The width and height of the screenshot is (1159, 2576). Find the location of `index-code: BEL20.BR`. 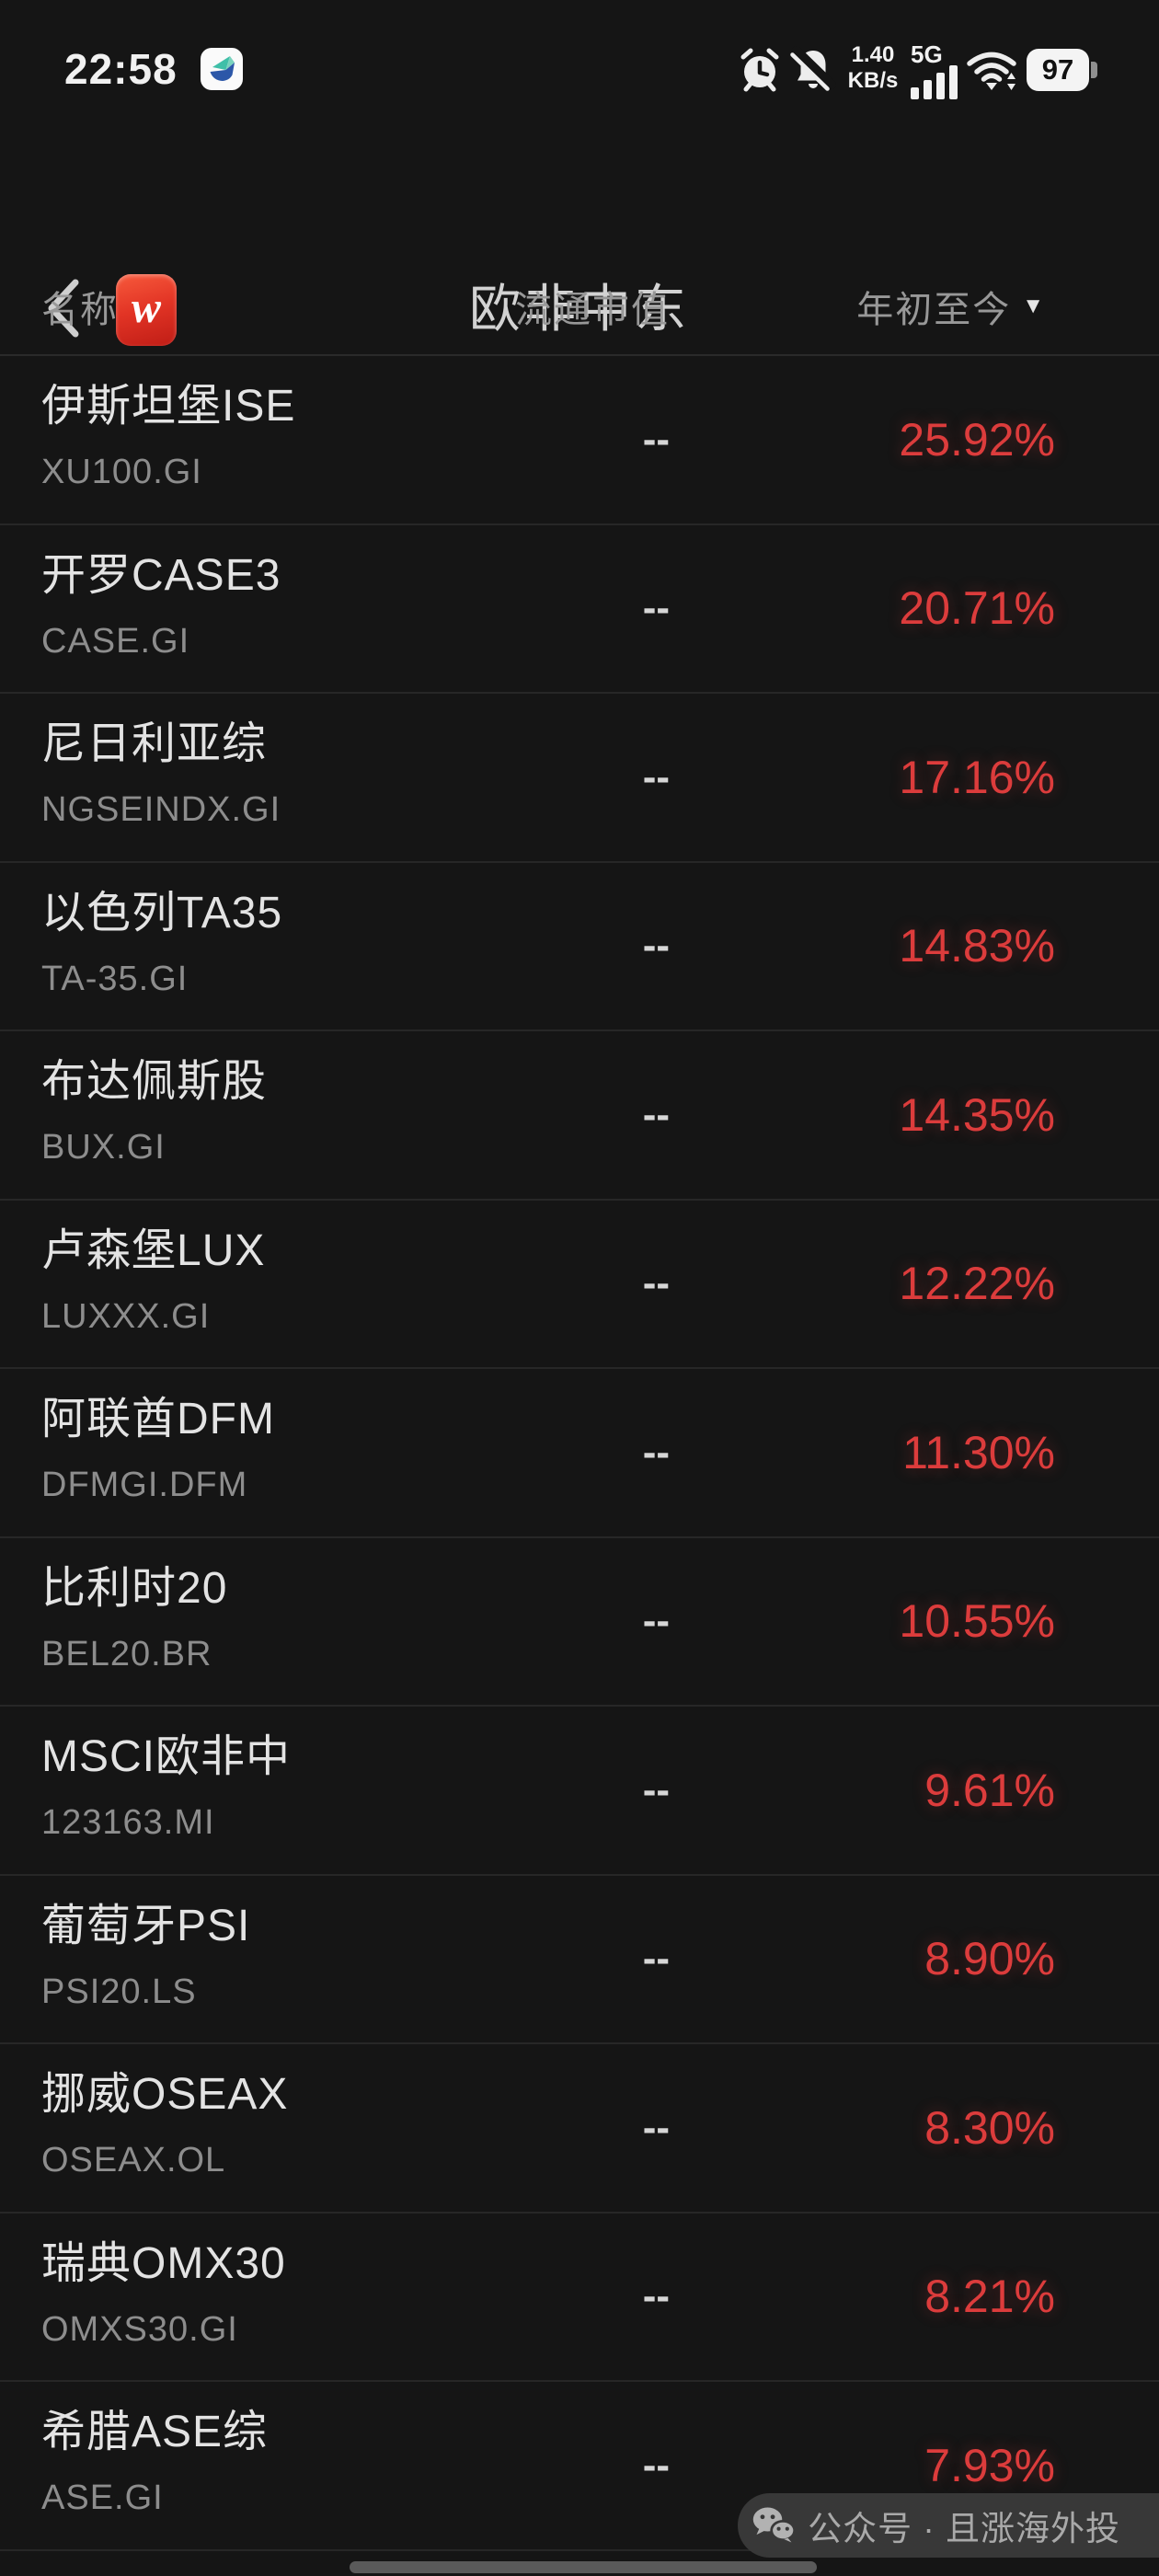

index-code: BEL20.BR is located at coordinates (126, 1653).